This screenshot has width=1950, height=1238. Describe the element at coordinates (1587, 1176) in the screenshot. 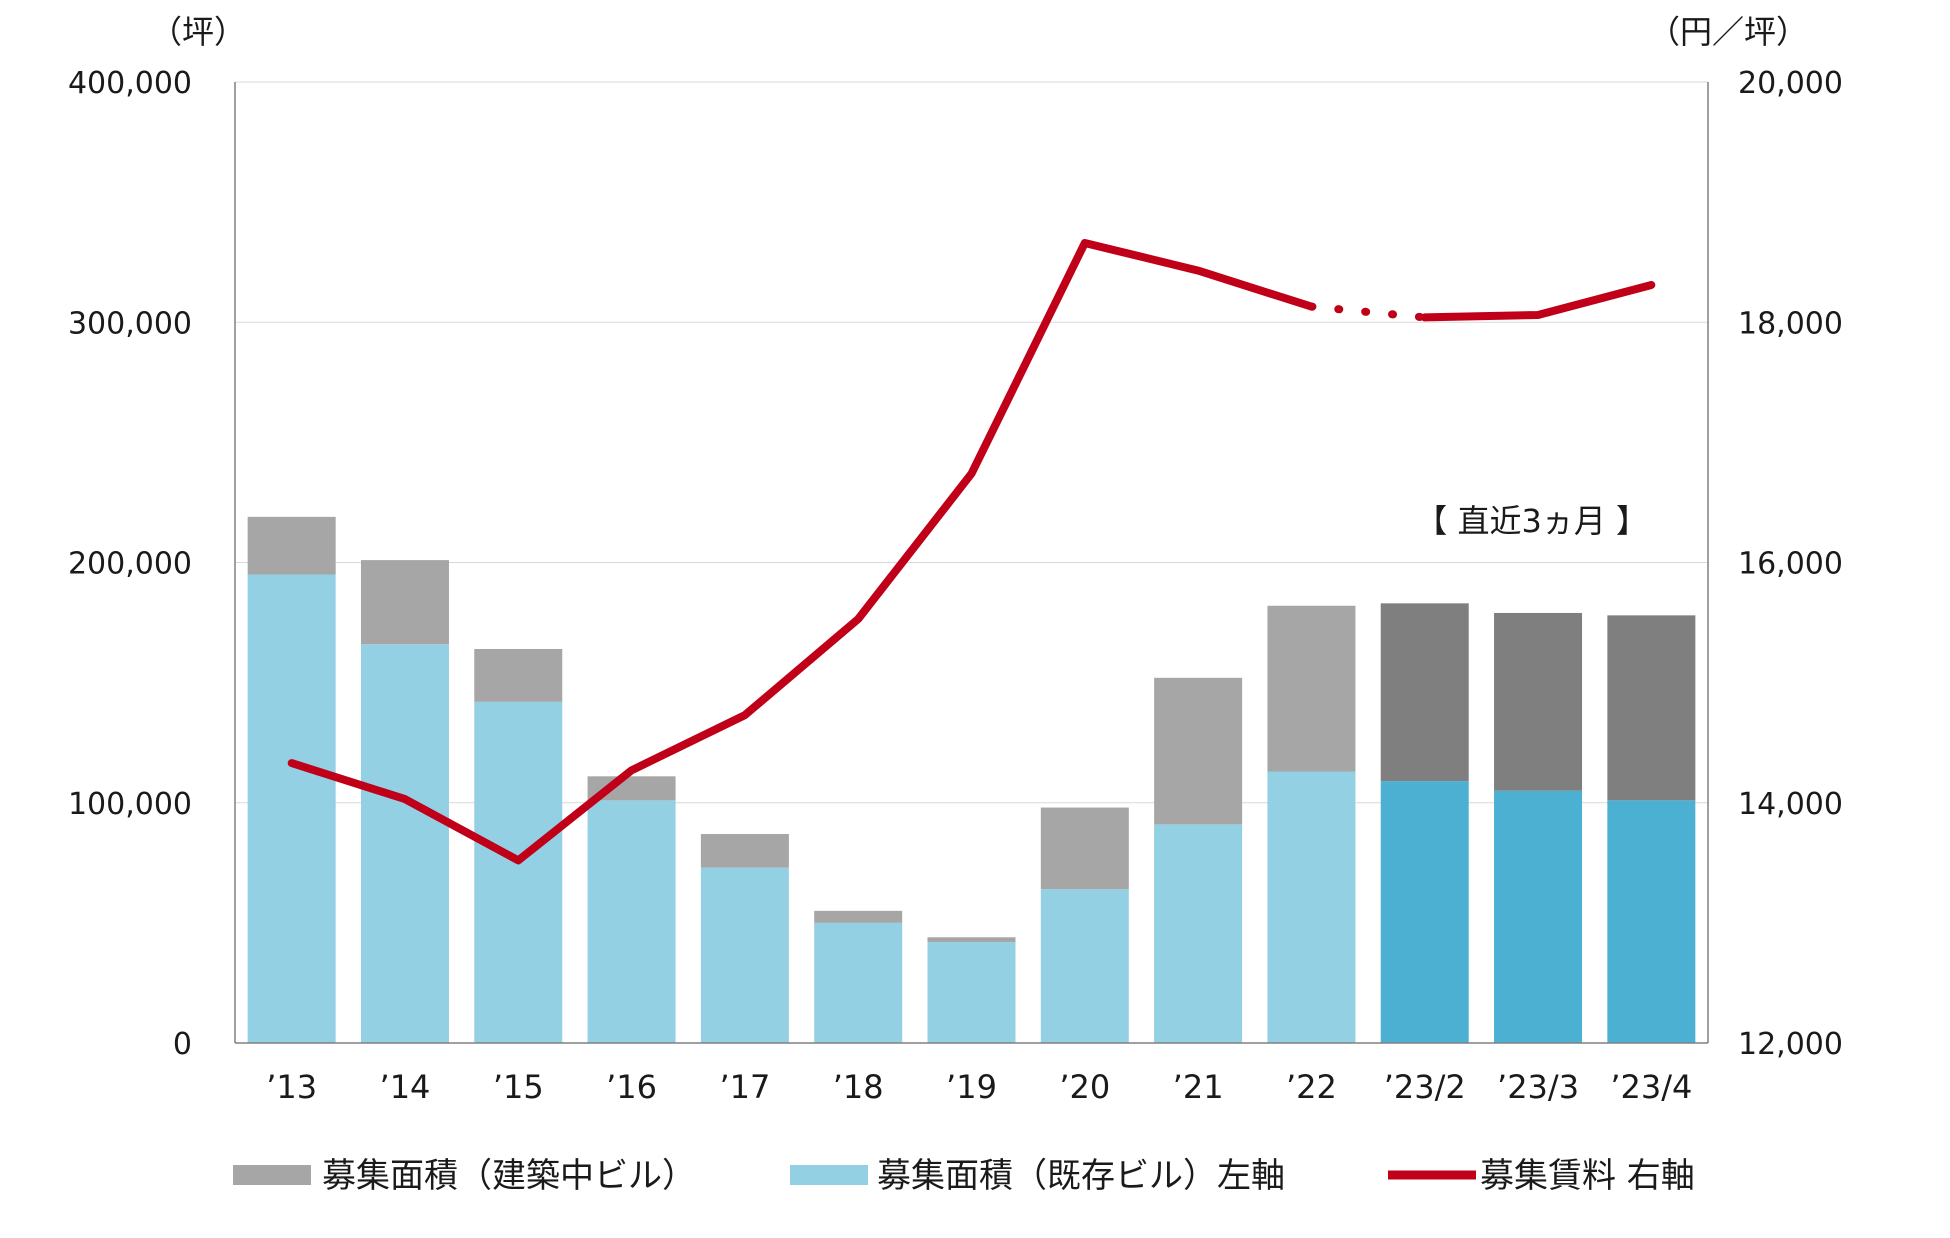

I see `legend-label-rent: 募集賃料 右軸` at that location.